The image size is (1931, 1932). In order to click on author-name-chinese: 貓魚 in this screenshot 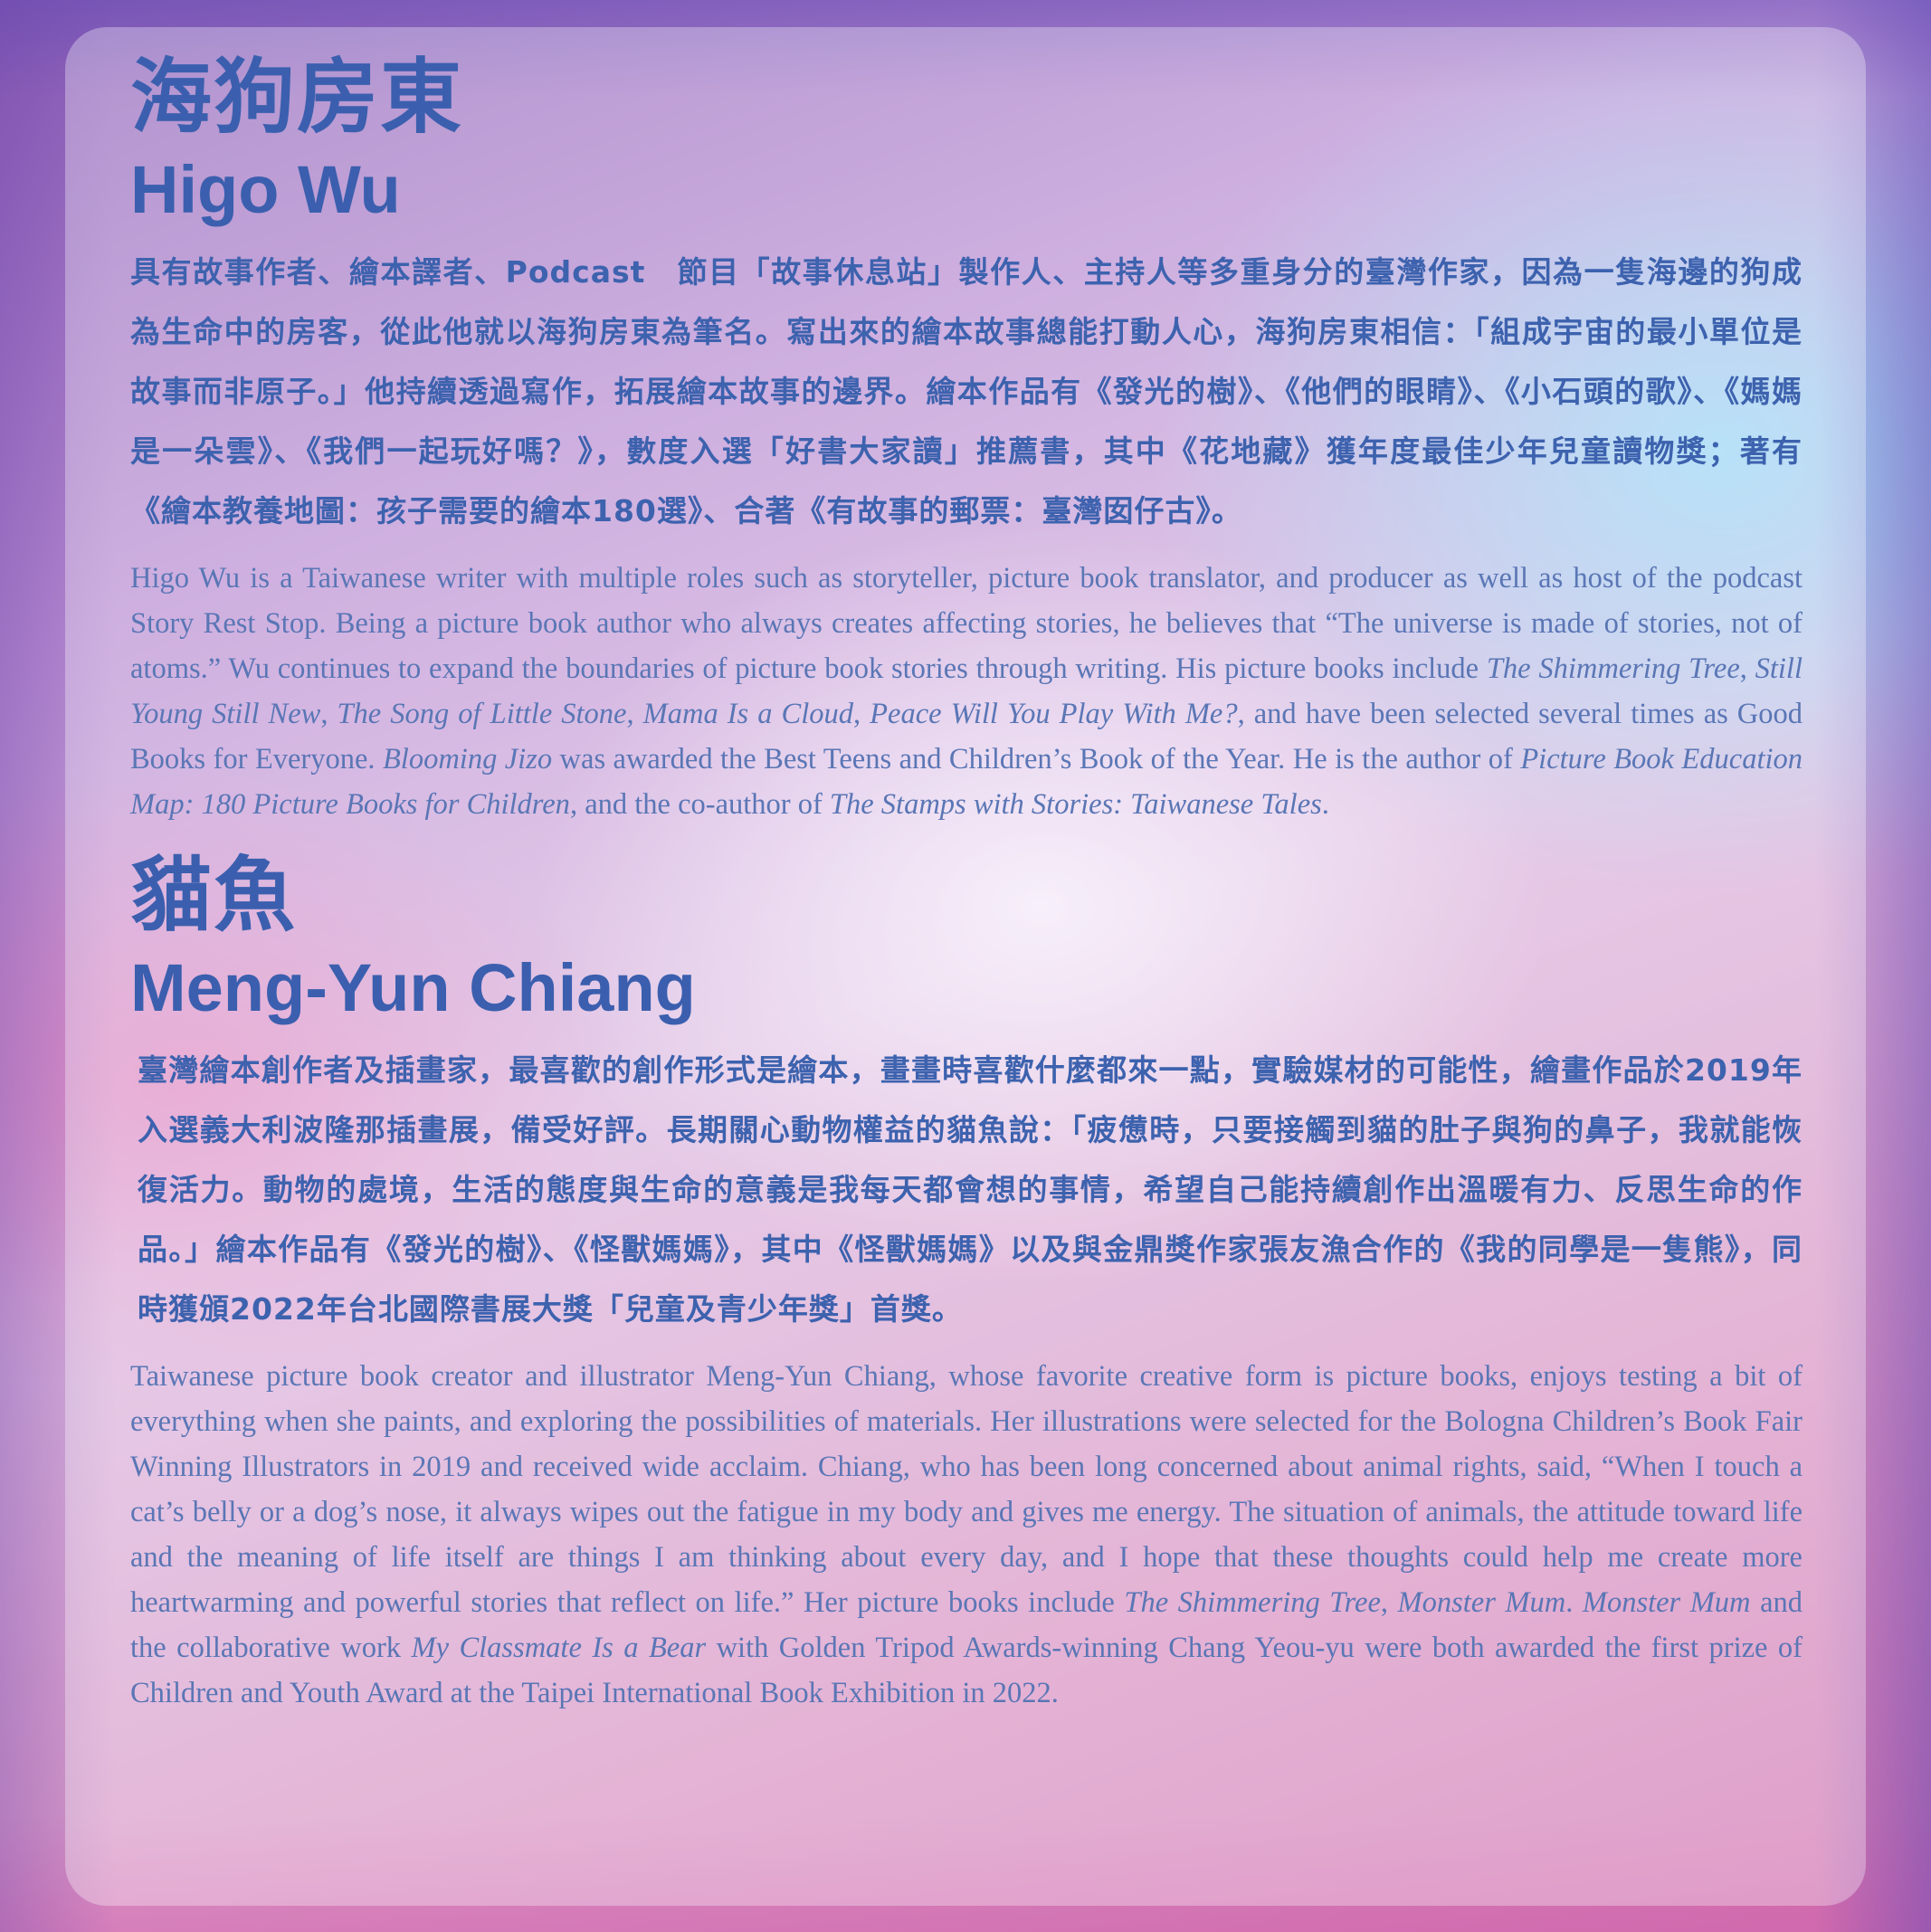, I will do `click(213, 895)`.